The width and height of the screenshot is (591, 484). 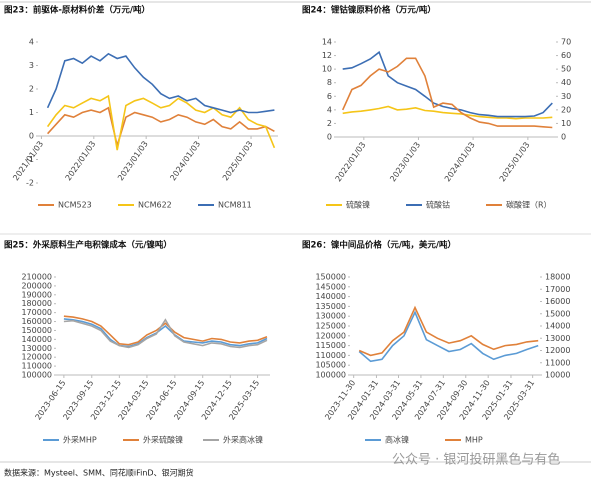 I want to click on y-tick-label: 115000, so click(x=330, y=345).